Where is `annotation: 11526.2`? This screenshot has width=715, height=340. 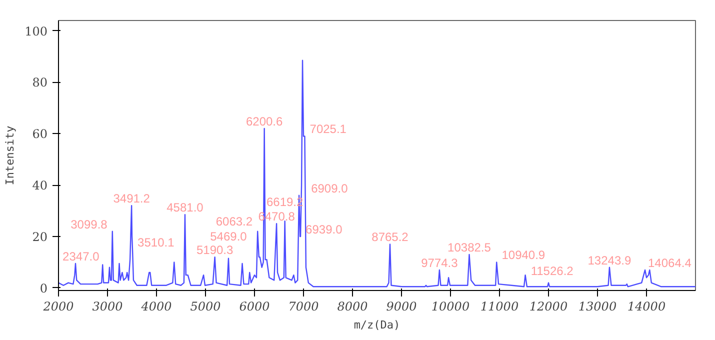
annotation: 11526.2 is located at coordinates (552, 271).